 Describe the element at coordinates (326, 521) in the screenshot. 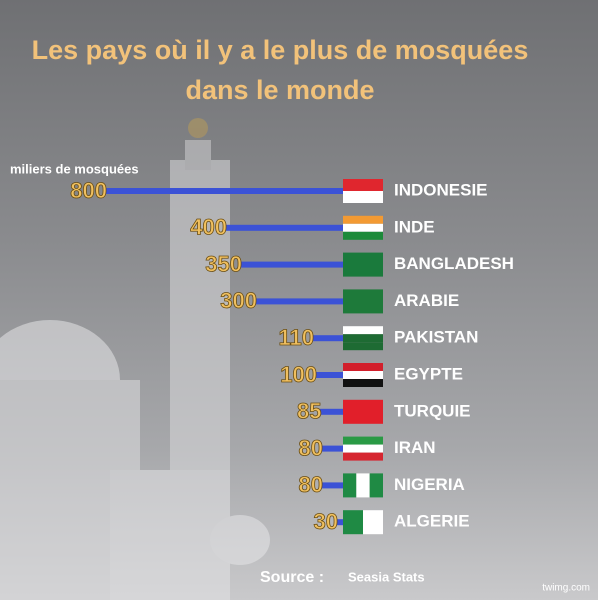

I see `value-label: 30` at that location.